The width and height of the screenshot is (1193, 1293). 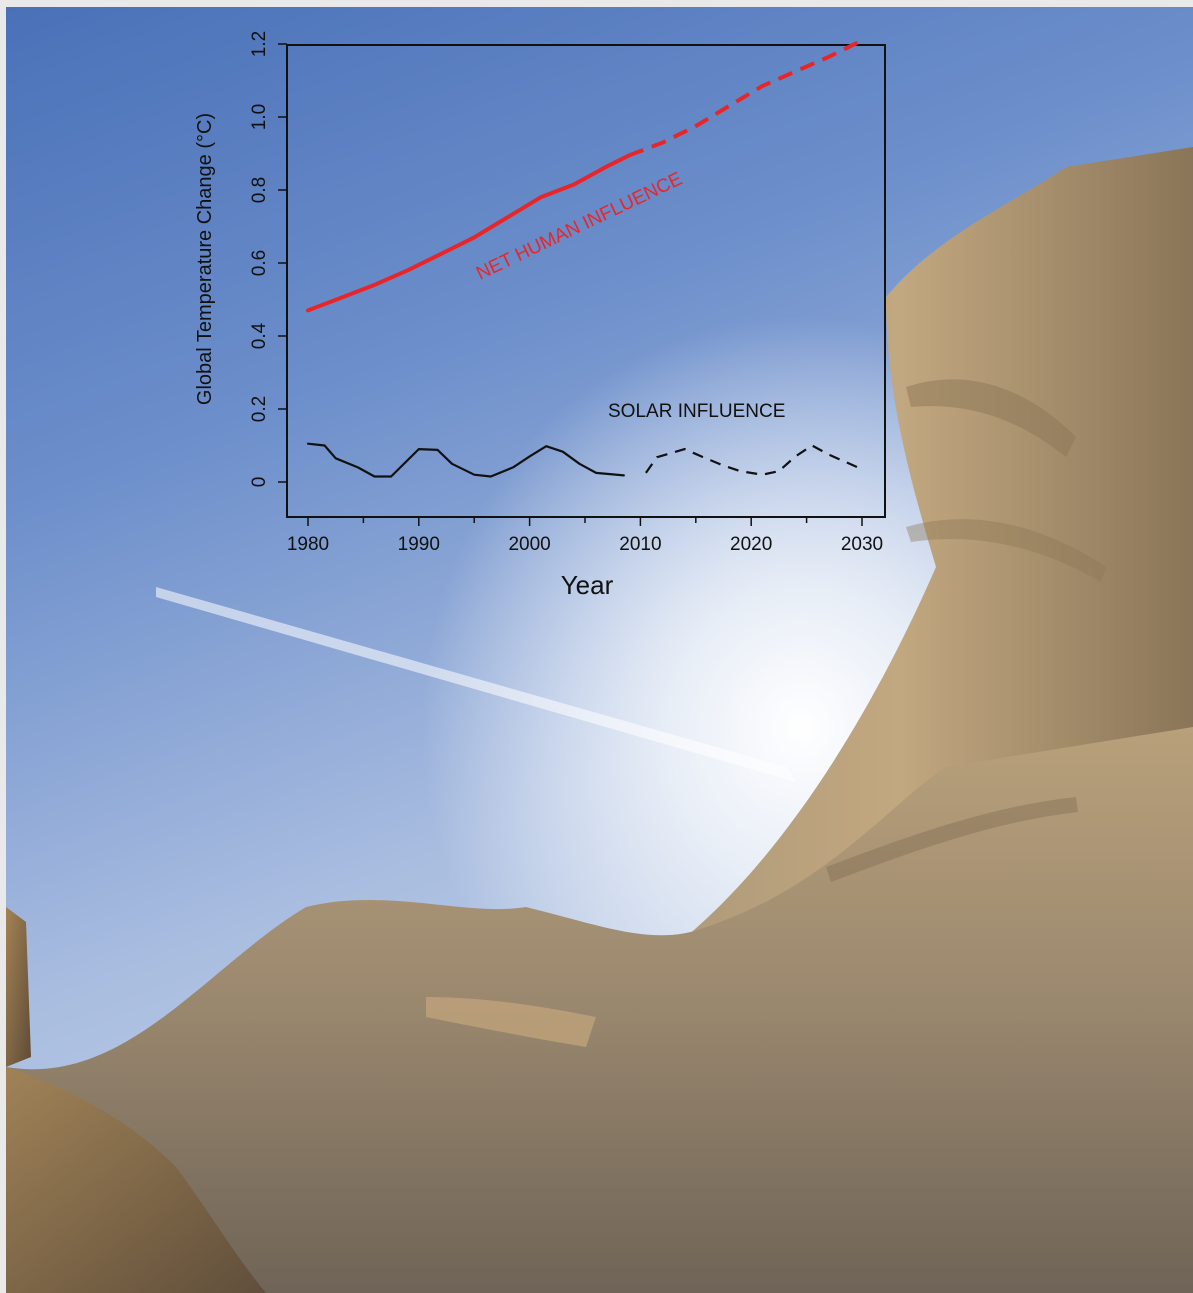 What do you see at coordinates (640, 544) in the screenshot?
I see `x-tick-label: 2010` at bounding box center [640, 544].